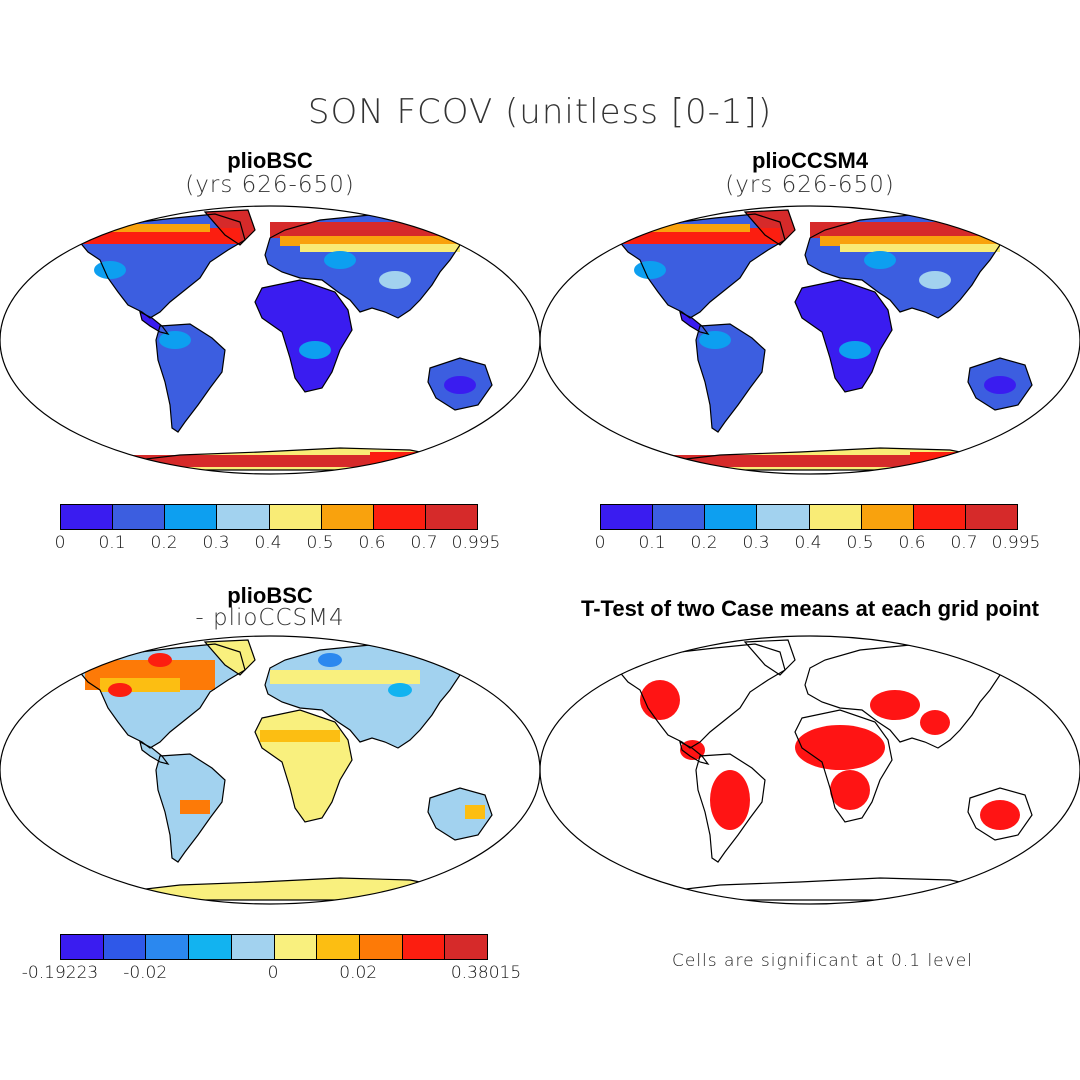  Describe the element at coordinates (820, 889) in the screenshot. I see `continent-antarctica` at that location.